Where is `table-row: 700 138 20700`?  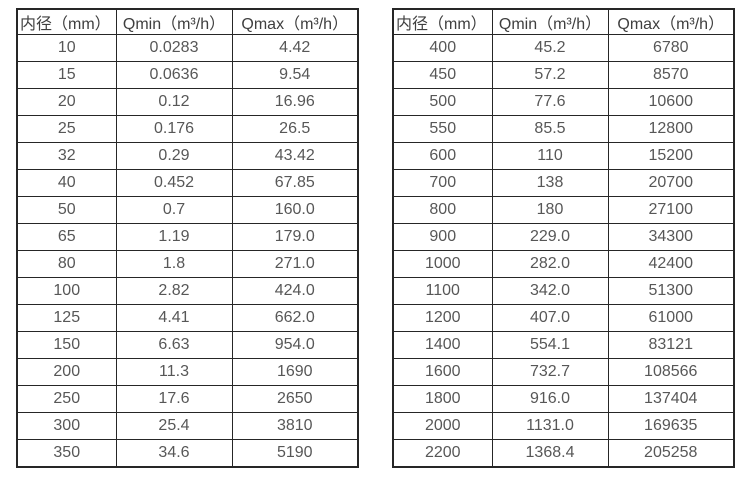 table-row: 700 138 20700 is located at coordinates (563, 183).